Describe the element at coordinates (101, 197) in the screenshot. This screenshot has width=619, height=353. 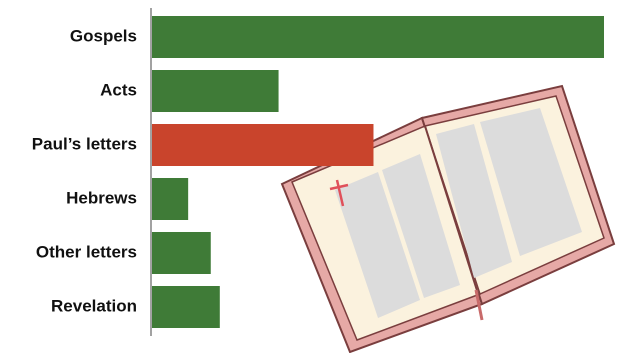
I see `y-tick-label: Hebrews` at that location.